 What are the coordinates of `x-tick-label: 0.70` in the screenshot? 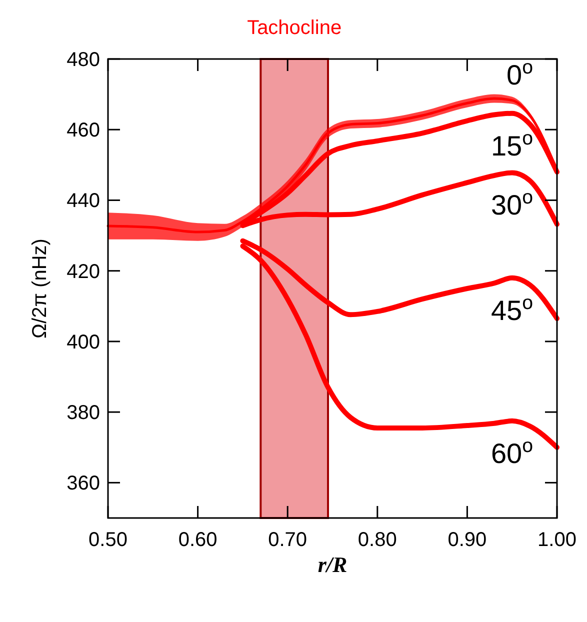 It's located at (288, 540).